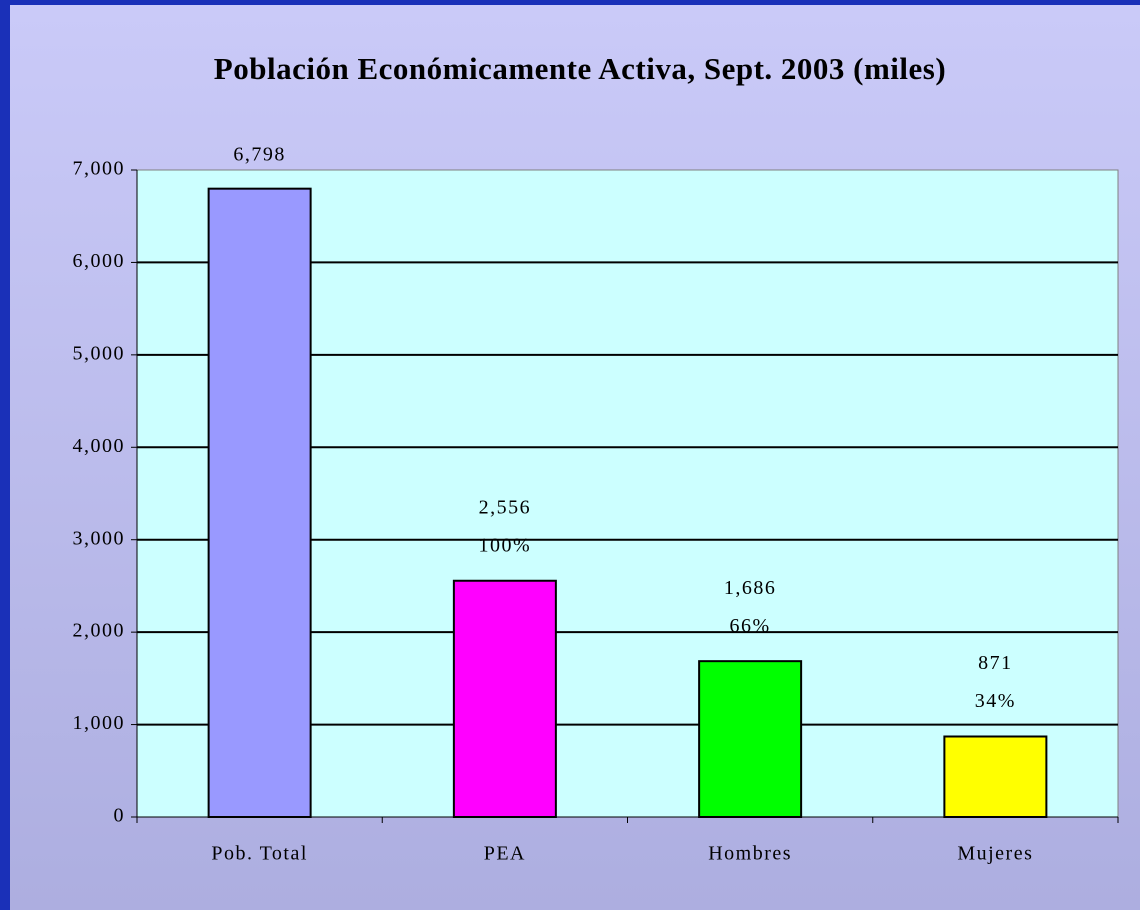 This screenshot has width=1140, height=910. What do you see at coordinates (99, 538) in the screenshot?
I see `y-tick-label: 3,000` at bounding box center [99, 538].